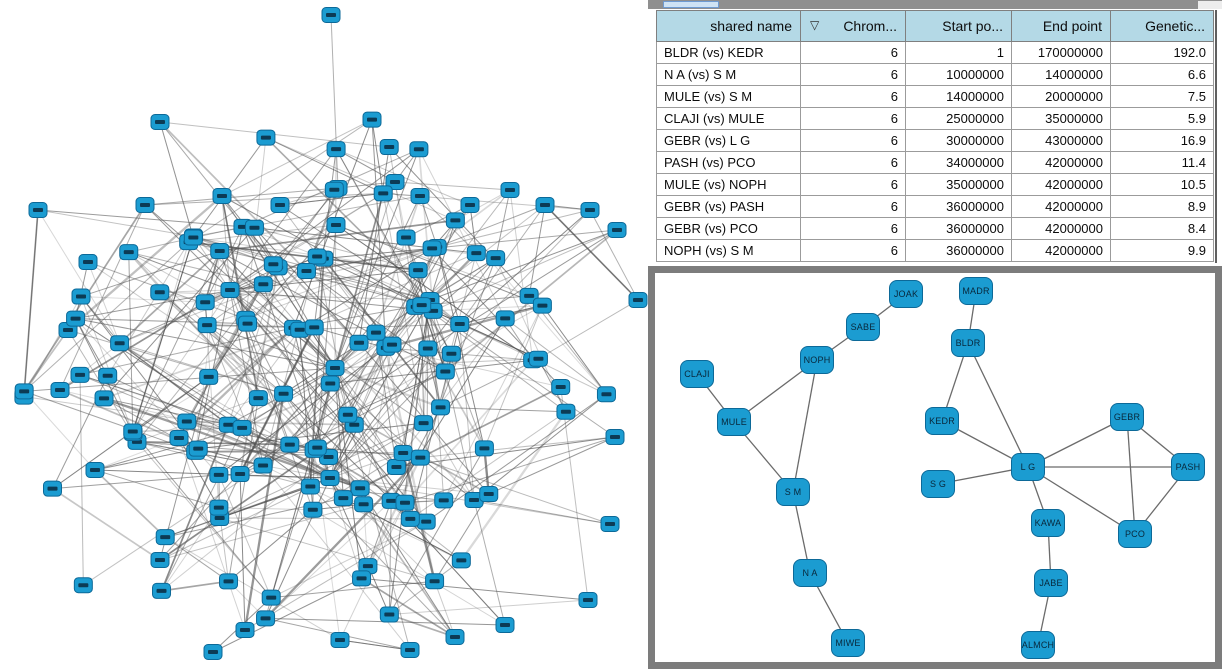 The height and width of the screenshot is (669, 1222). Describe the element at coordinates (1135, 534) in the screenshot. I see `network-node-pco: PCO` at that location.